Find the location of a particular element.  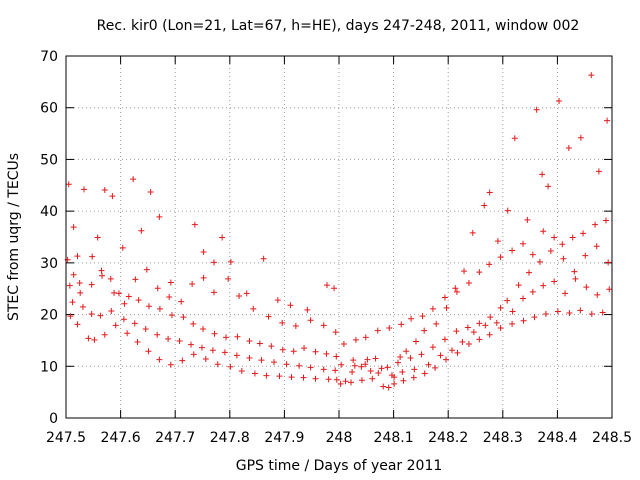

y-tick-label: 50 is located at coordinates (49, 160).